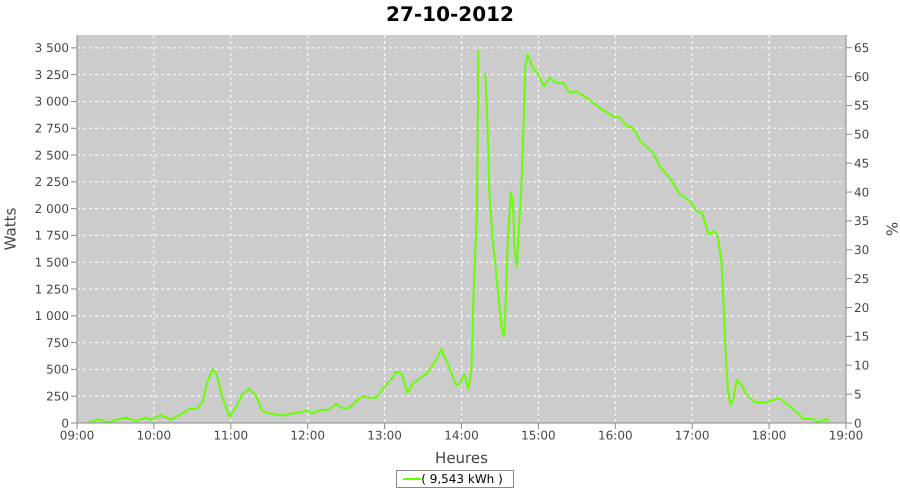 The height and width of the screenshot is (500, 900). I want to click on y-tick-label: 1 250, so click(51, 289).